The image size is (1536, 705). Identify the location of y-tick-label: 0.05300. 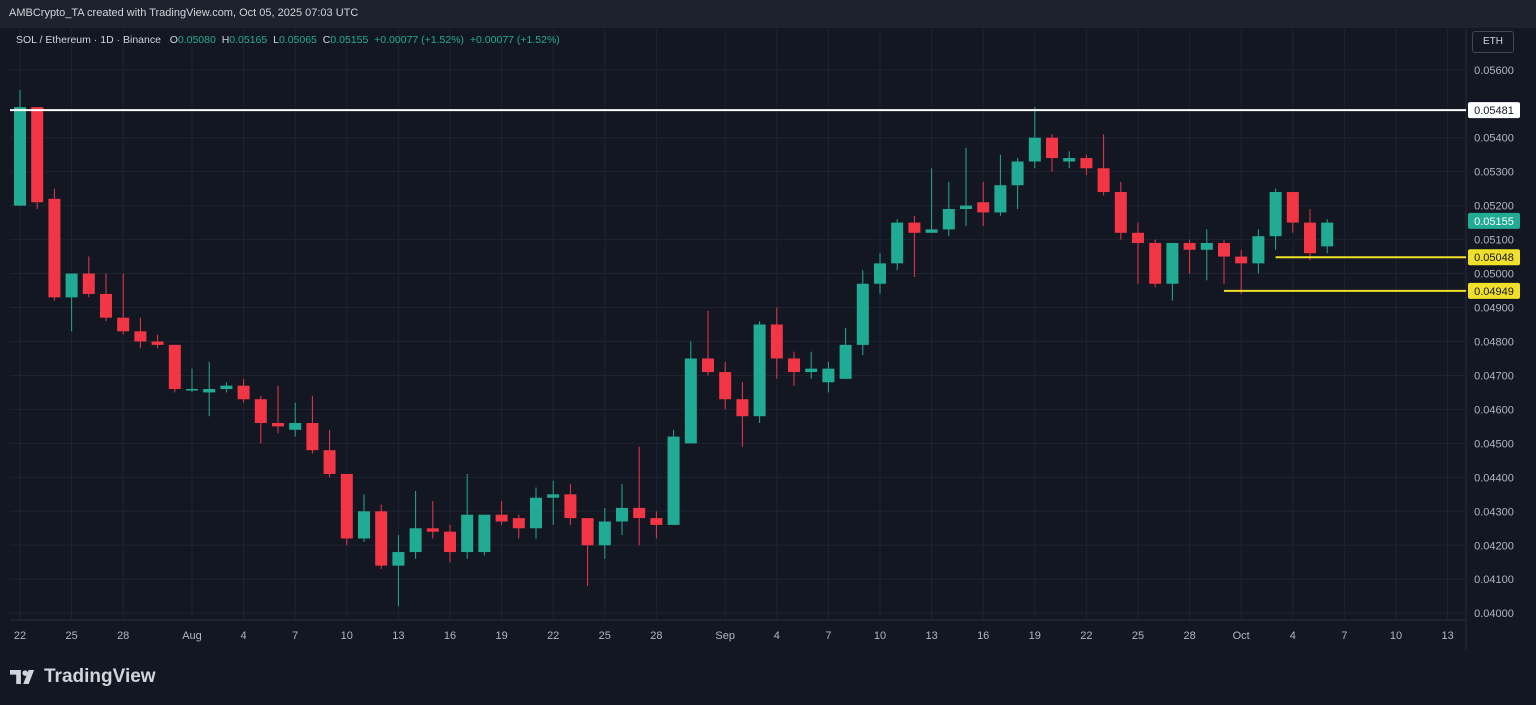
(1494, 173).